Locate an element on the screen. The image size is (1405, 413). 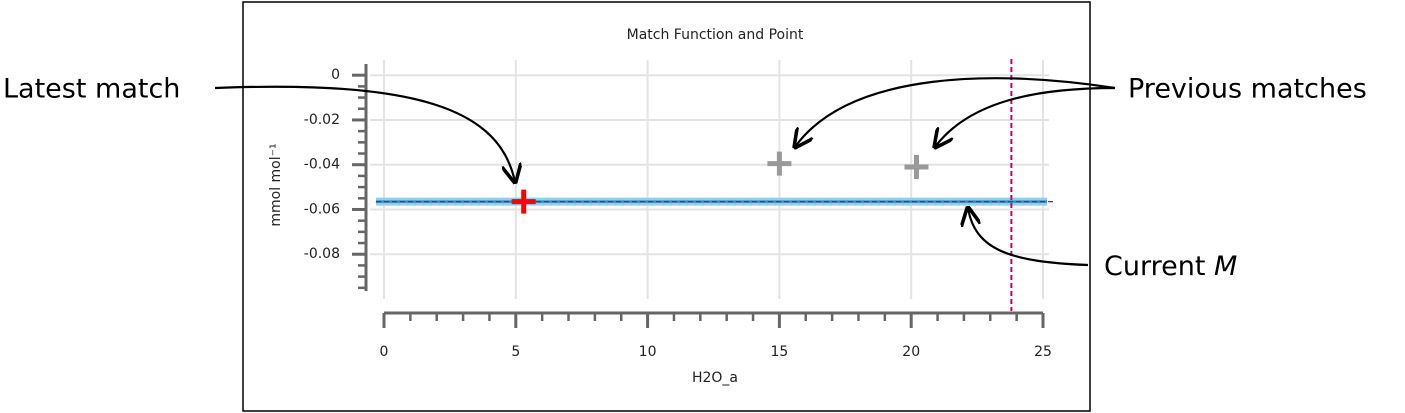
y-tick-label: -0.06 is located at coordinates (322, 209).